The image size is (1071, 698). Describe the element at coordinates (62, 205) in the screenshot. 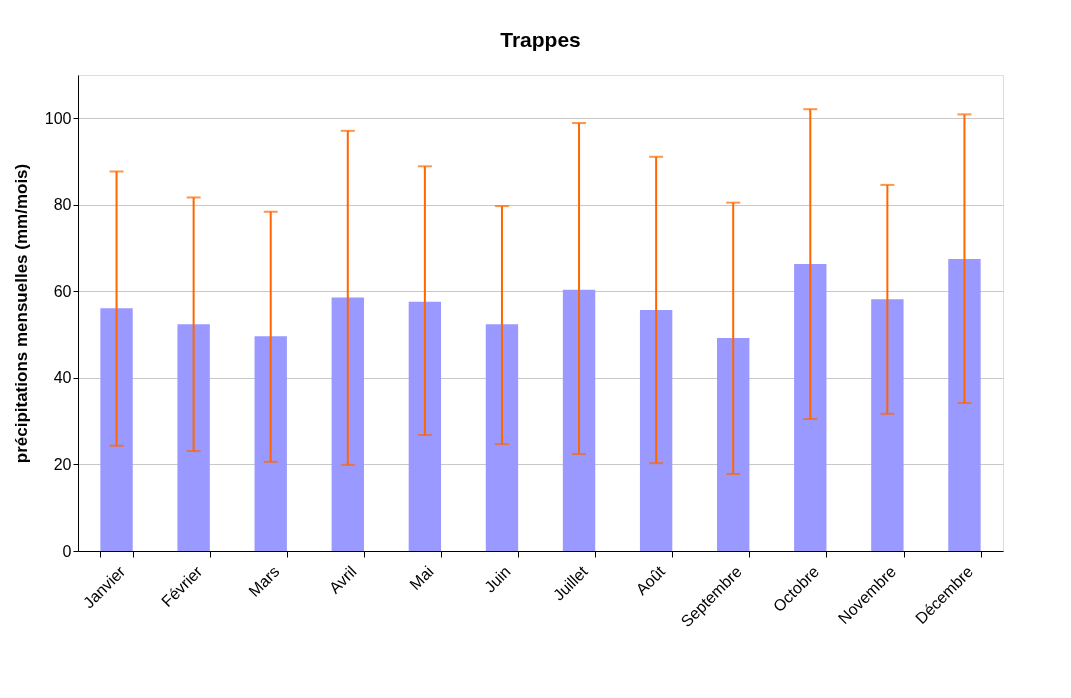

I see `y-tick-label: 80` at that location.